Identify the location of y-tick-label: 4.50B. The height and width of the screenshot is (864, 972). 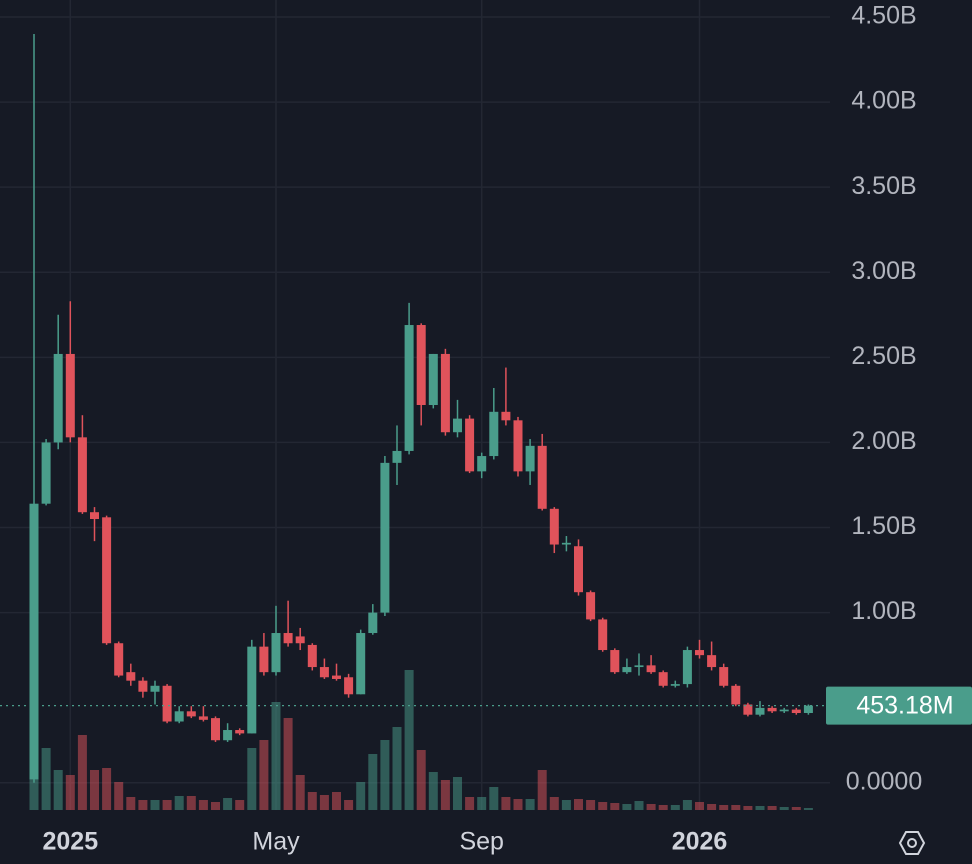
(883, 16).